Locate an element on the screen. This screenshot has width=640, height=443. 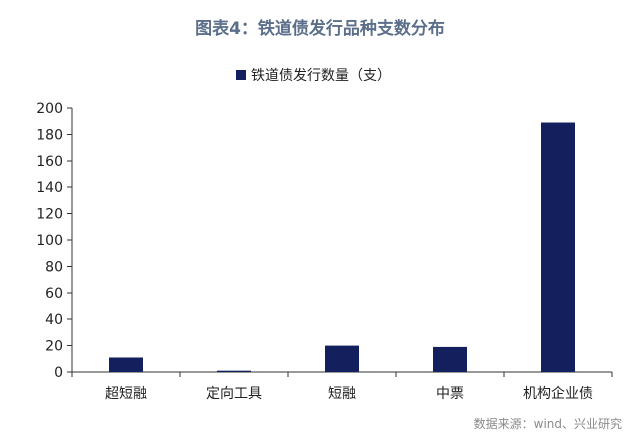
y-tick-label: 160 is located at coordinates (49, 162).